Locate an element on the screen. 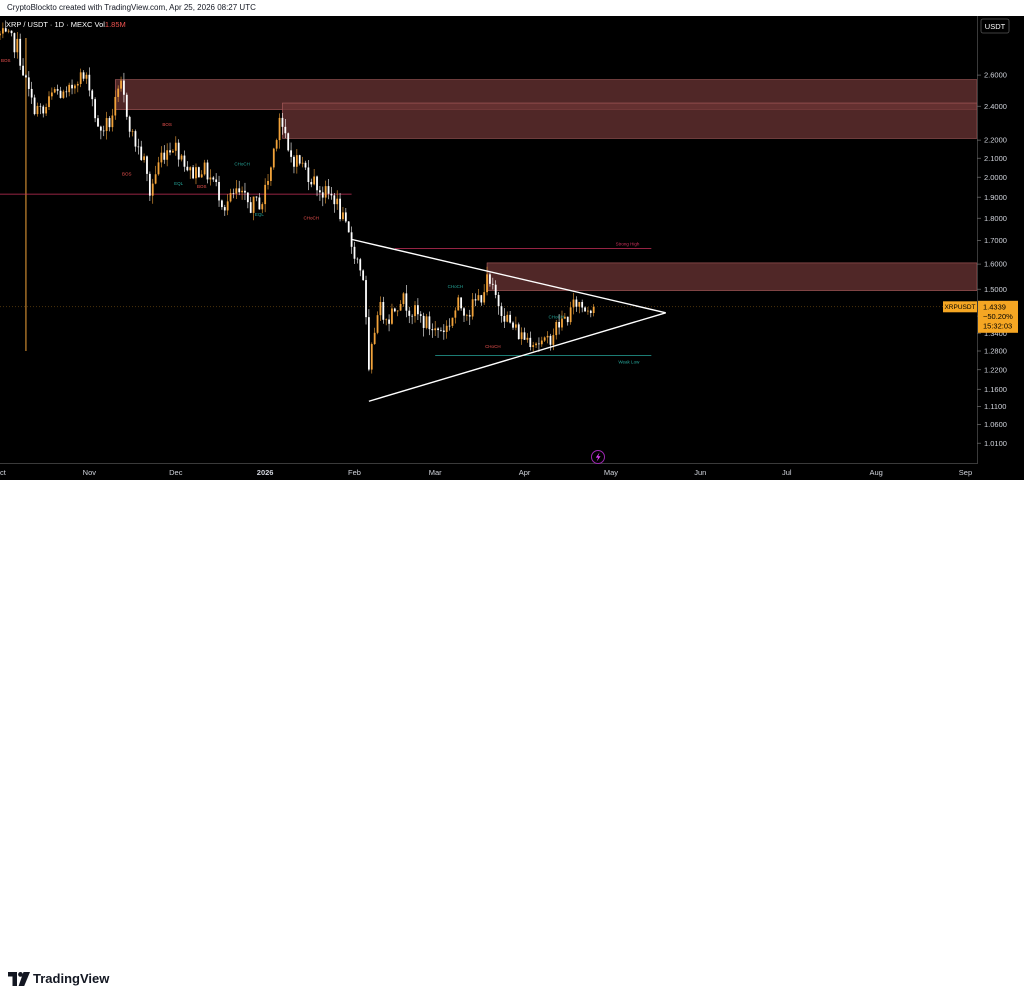 The width and height of the screenshot is (1024, 986). currency-box is located at coordinates (995, 26).